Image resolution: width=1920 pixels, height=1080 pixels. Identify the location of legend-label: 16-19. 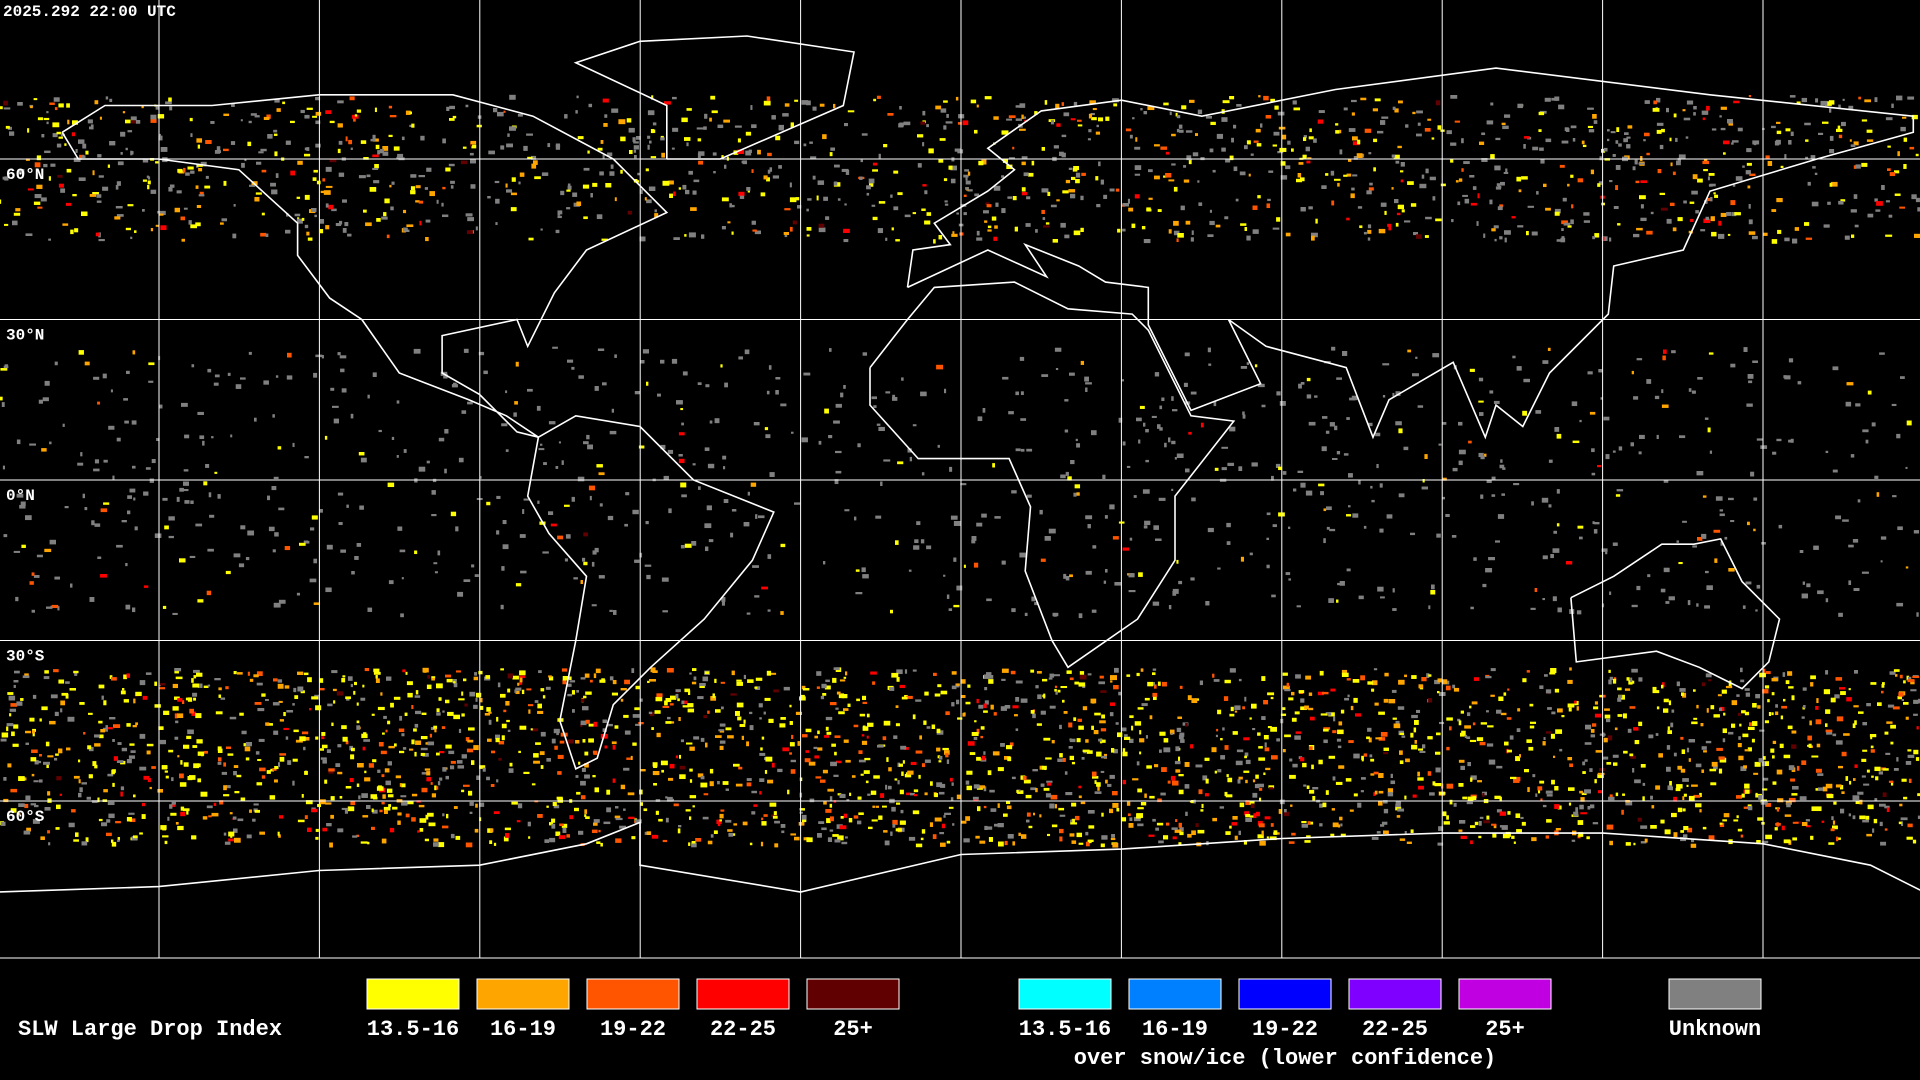
(1175, 1029).